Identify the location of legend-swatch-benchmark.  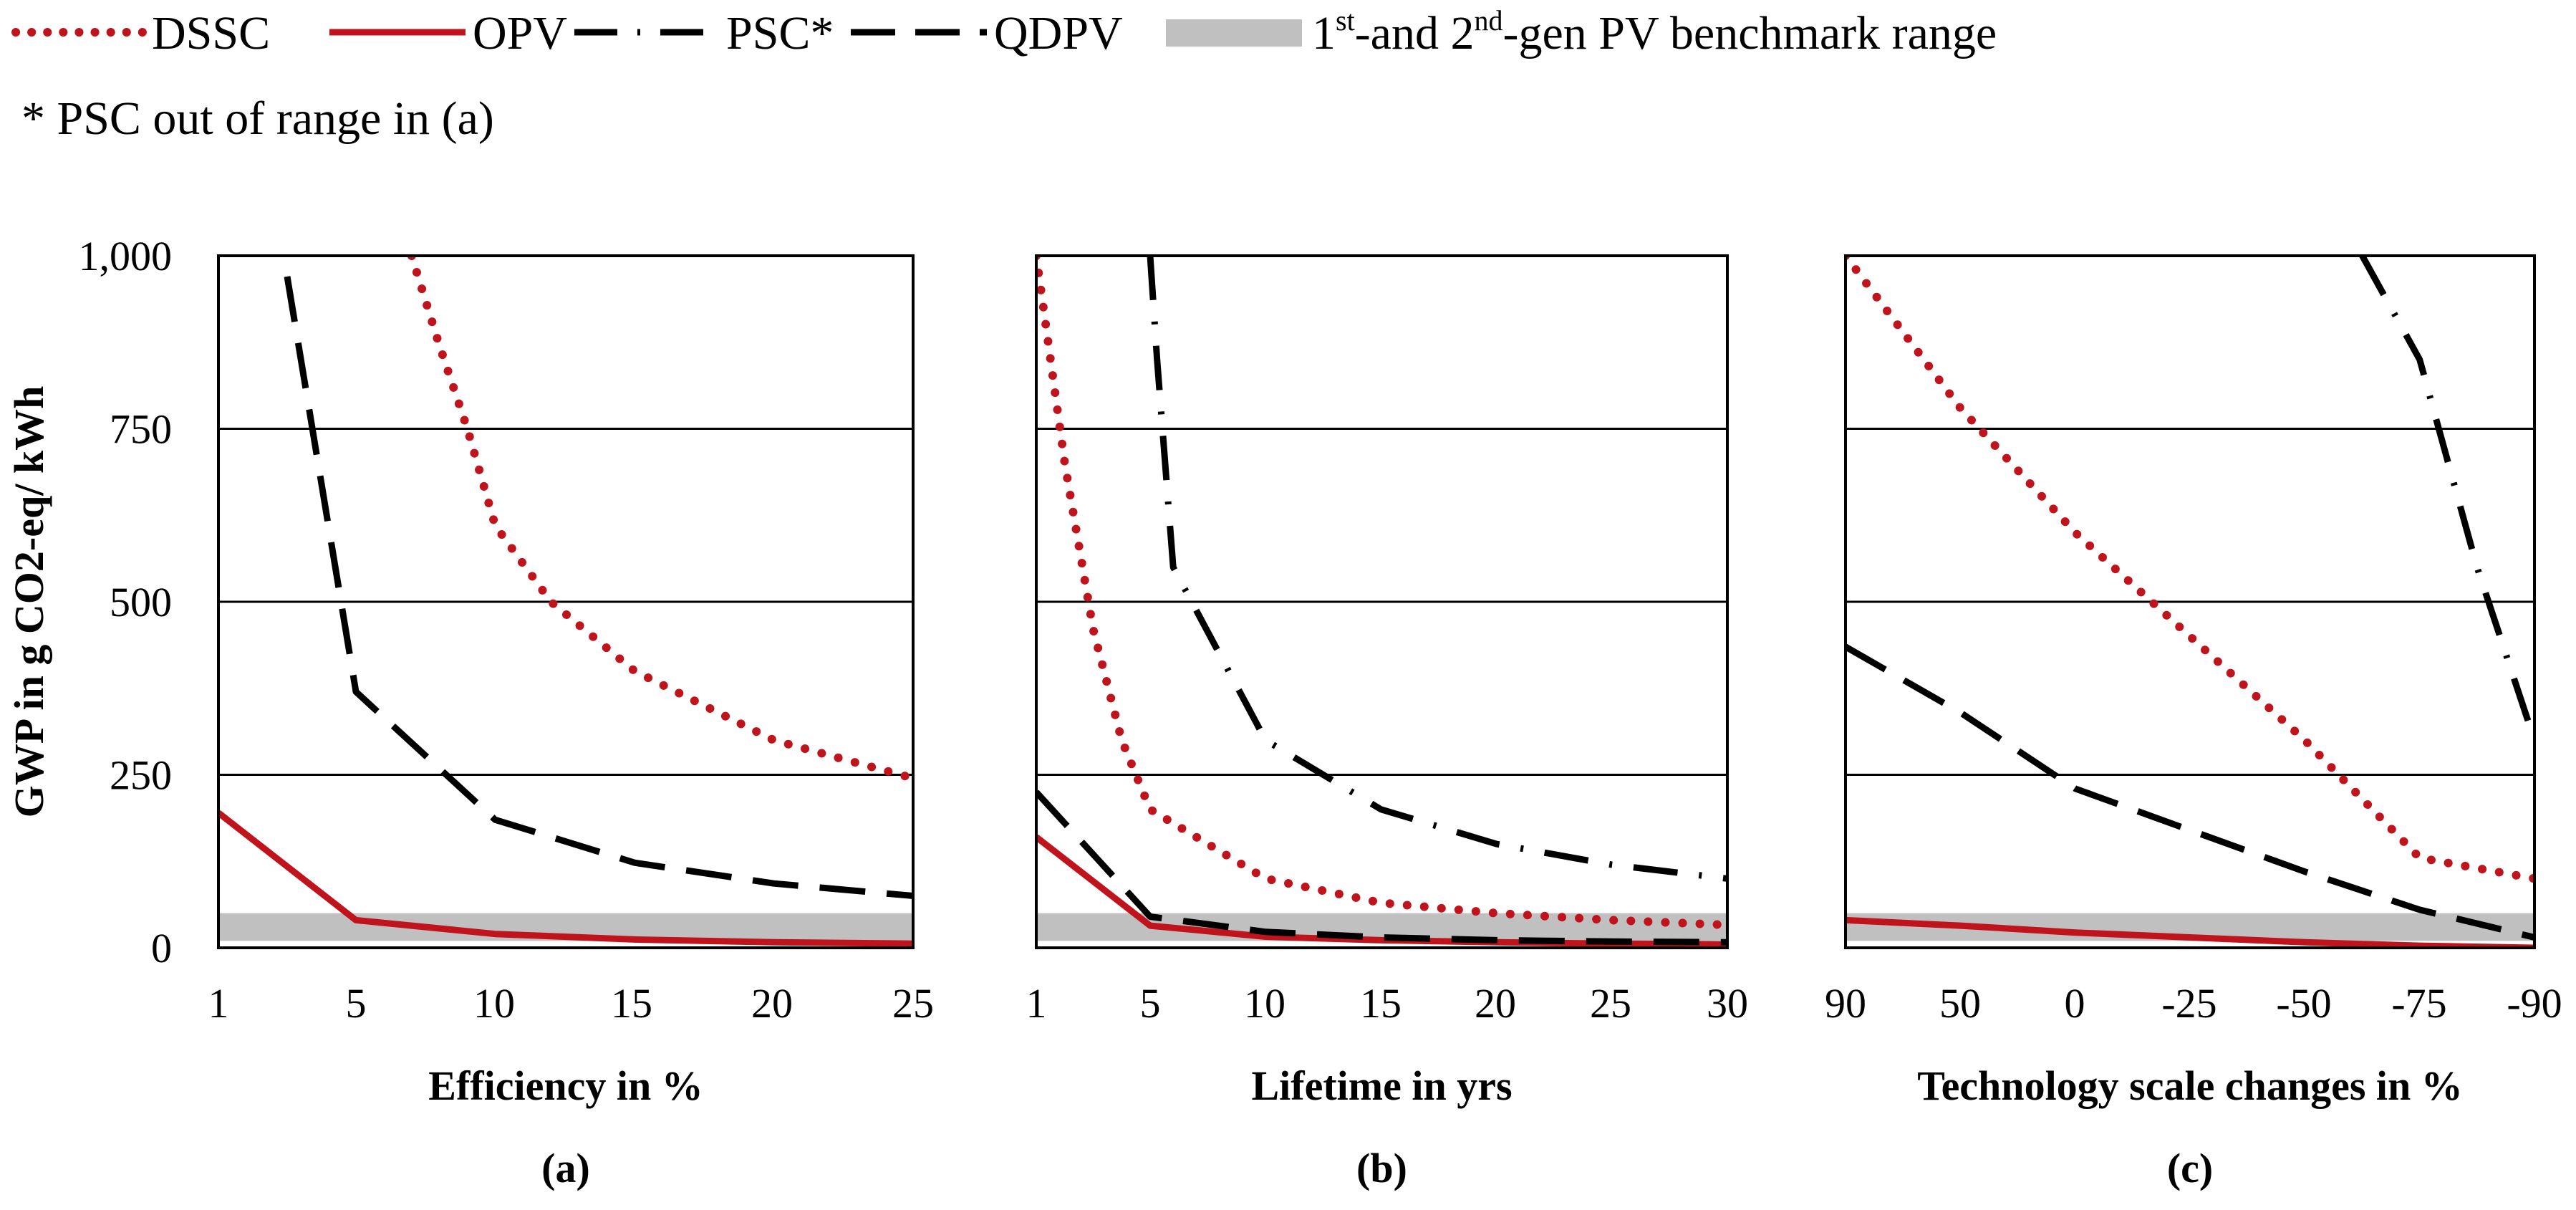
(1234, 33).